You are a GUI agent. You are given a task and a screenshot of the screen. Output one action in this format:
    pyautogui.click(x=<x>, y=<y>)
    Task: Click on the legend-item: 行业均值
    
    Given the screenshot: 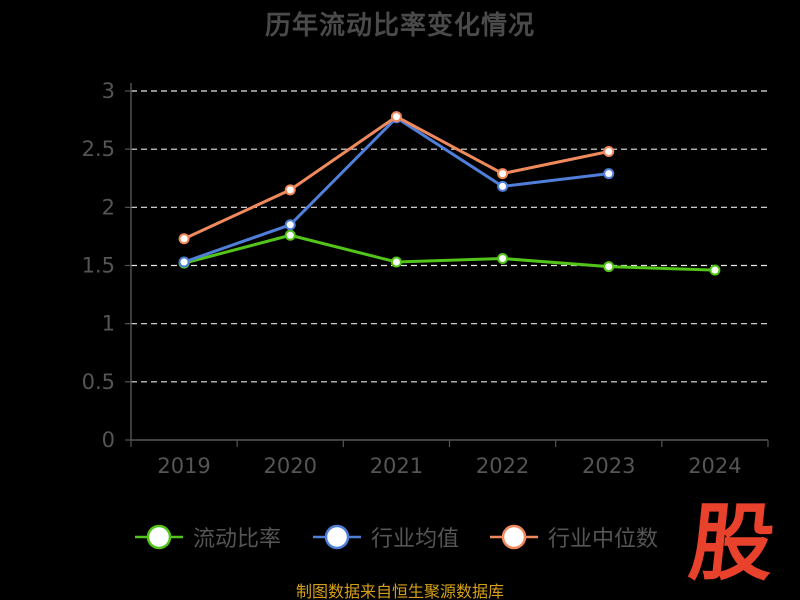 What is the action you would take?
    pyautogui.click(x=385, y=537)
    